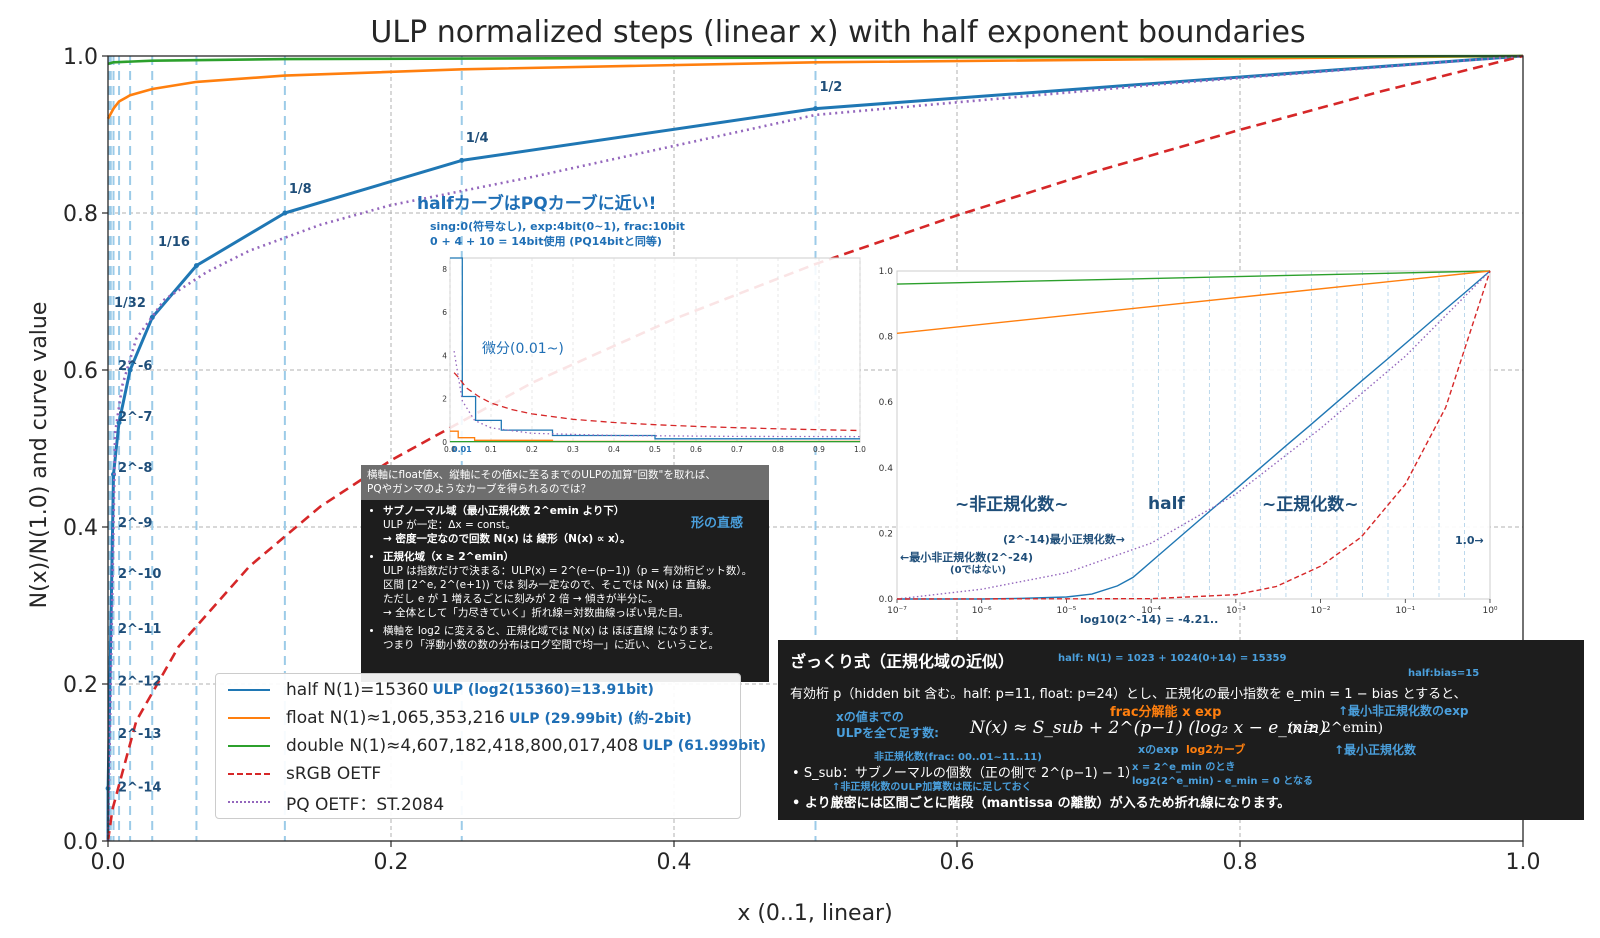 Image resolution: width=1600 pixels, height=938 pixels. Describe the element at coordinates (80, 685) in the screenshot. I see `y-tick-label: 0.2` at that location.